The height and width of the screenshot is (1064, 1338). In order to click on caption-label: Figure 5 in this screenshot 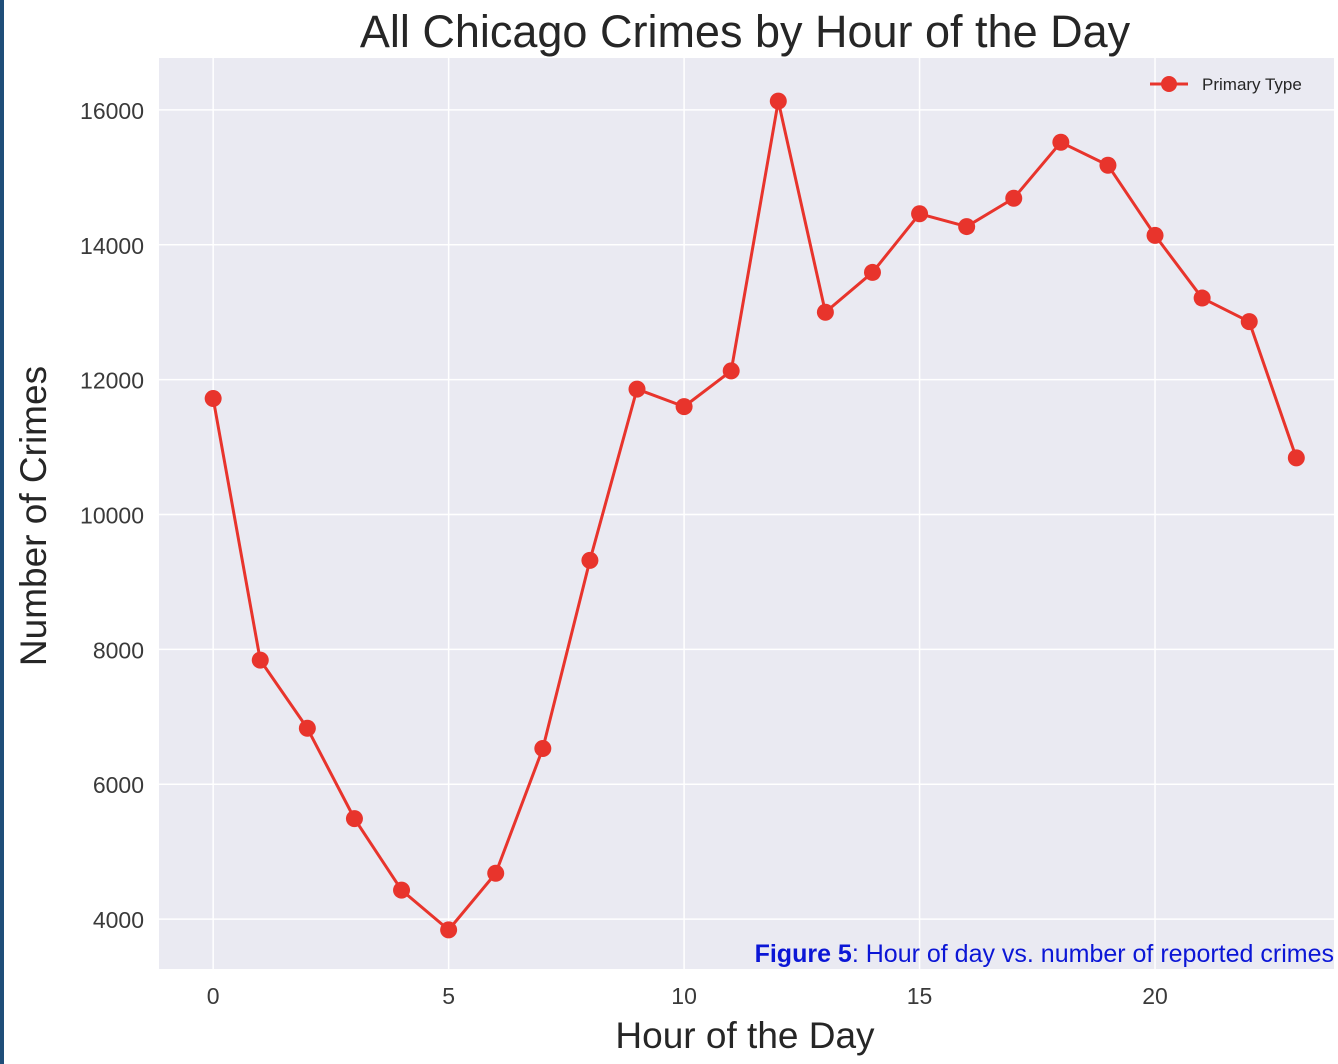, I will do `click(803, 954)`.